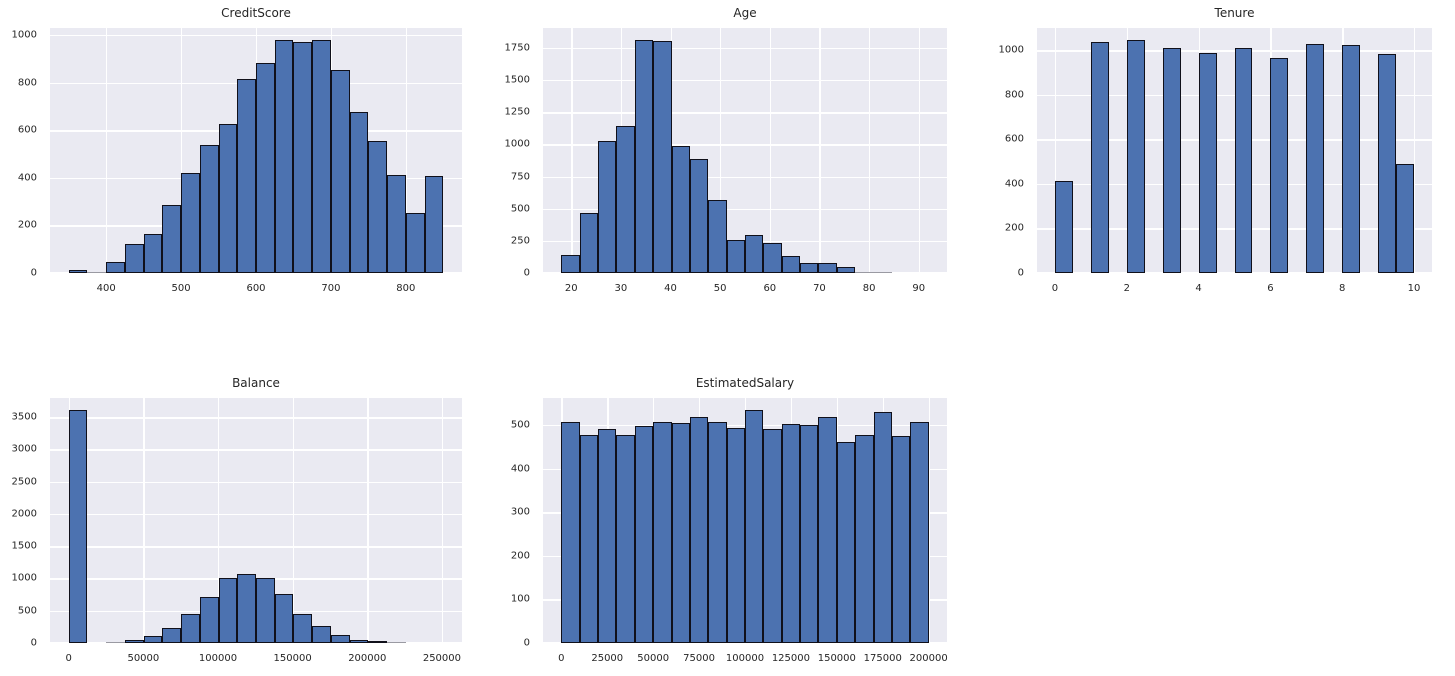 This screenshot has height=676, width=1455. Describe the element at coordinates (745, 13) in the screenshot. I see `chart-title: Age` at that location.